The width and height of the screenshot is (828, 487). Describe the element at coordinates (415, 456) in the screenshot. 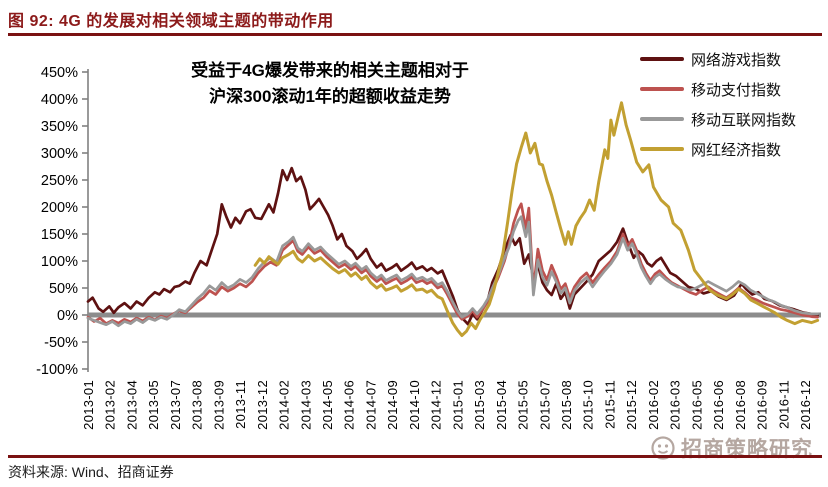

I see `footer-divider` at that location.